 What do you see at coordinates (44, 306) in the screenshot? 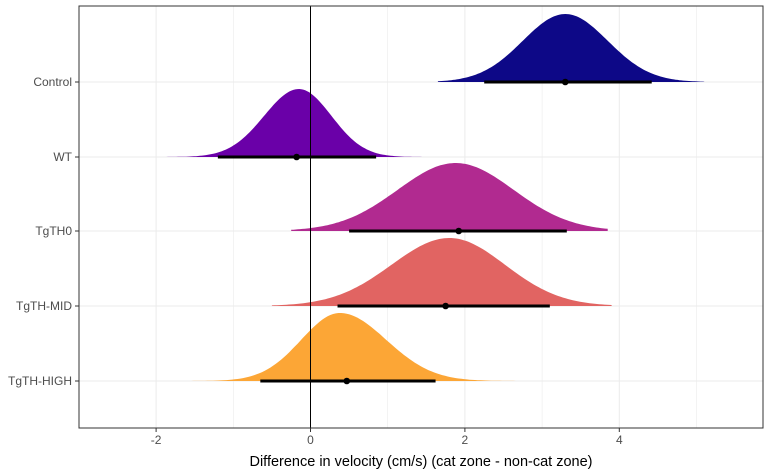
I see `y-tick-label: TgTH-MID` at bounding box center [44, 306].